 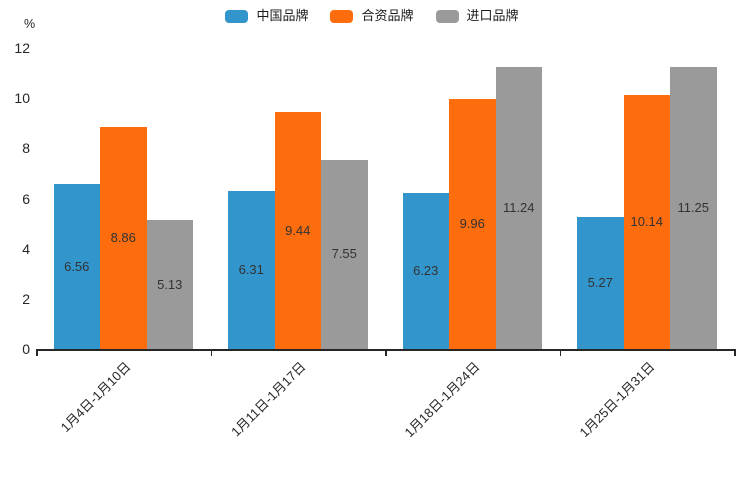 I want to click on bar-value-label: 6.31, so click(x=251, y=269).